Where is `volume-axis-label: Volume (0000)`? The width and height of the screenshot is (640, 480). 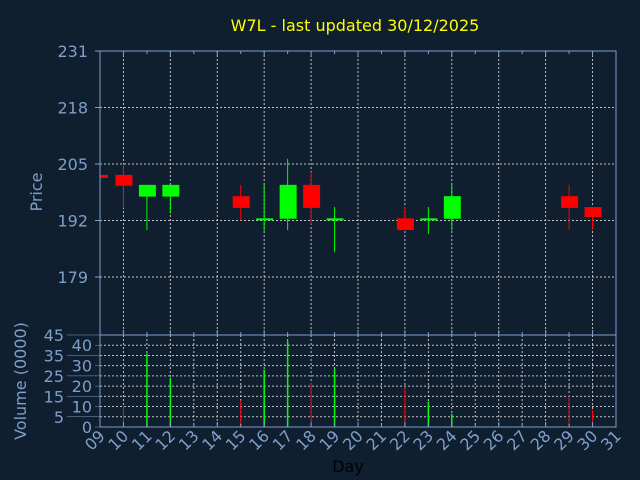 volume-axis-label: Volume (0000) is located at coordinates (20, 381).